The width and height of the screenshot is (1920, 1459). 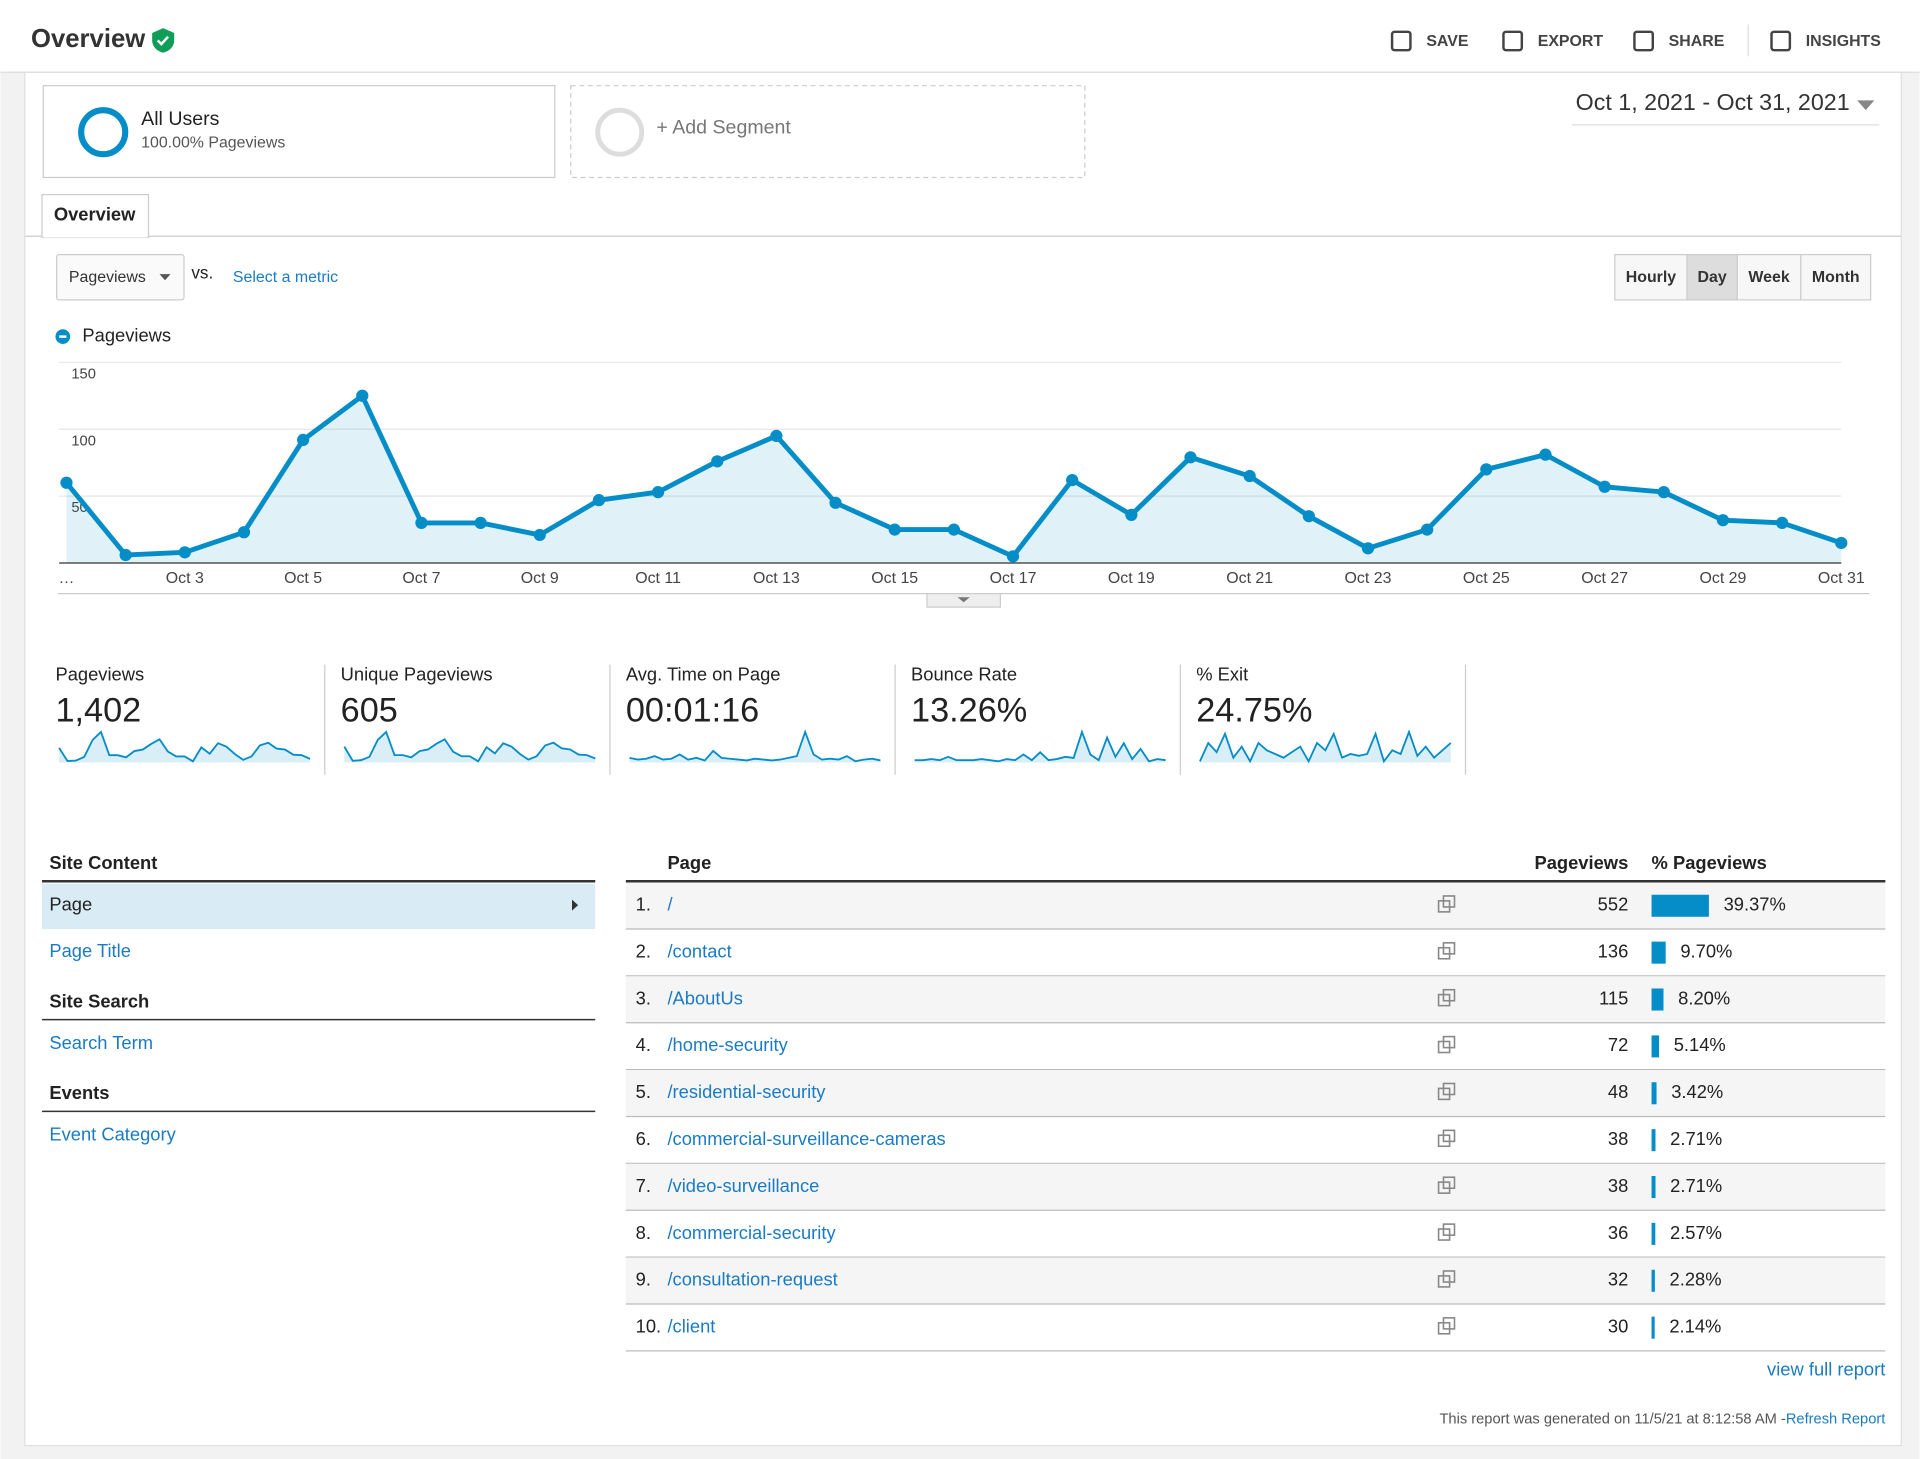 I want to click on row-rank: 8., so click(x=643, y=1232).